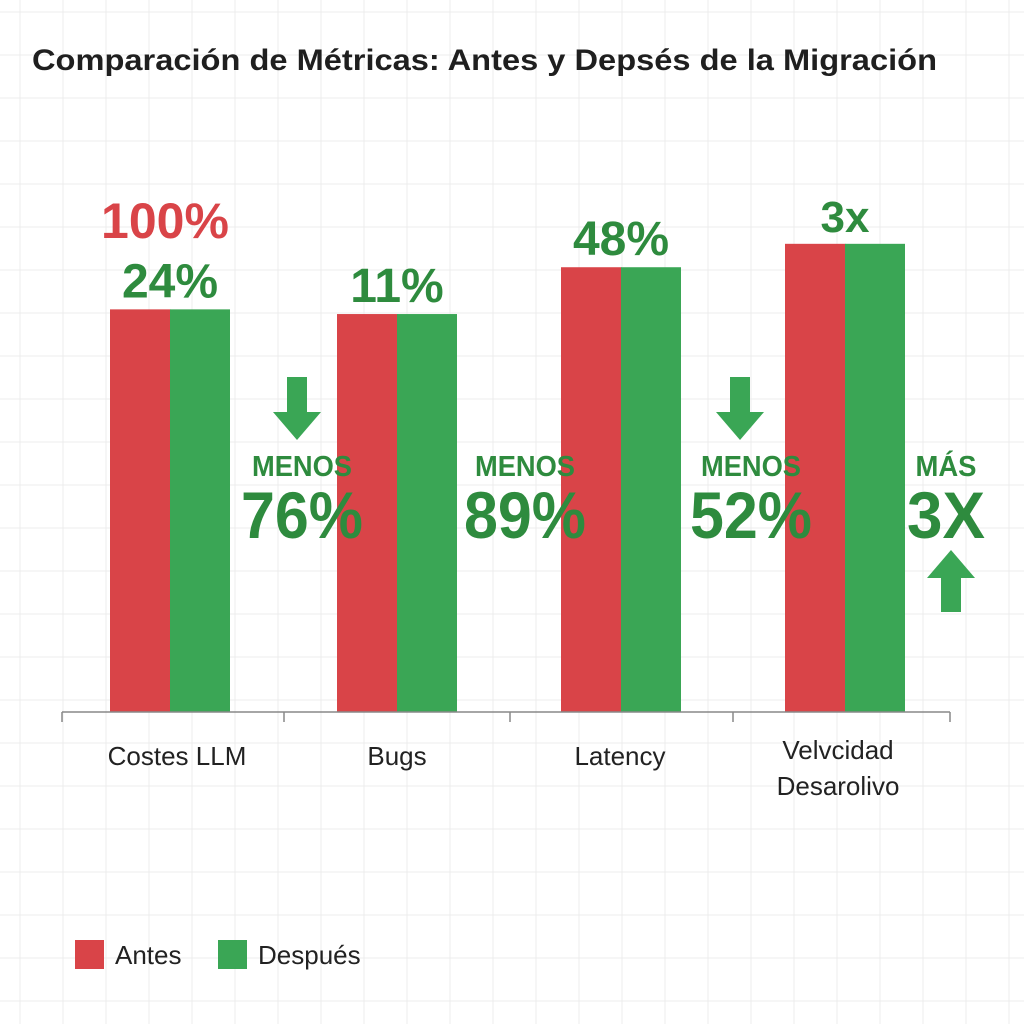 This screenshot has width=1024, height=1024. I want to click on legend: Antes Después, so click(218, 955).